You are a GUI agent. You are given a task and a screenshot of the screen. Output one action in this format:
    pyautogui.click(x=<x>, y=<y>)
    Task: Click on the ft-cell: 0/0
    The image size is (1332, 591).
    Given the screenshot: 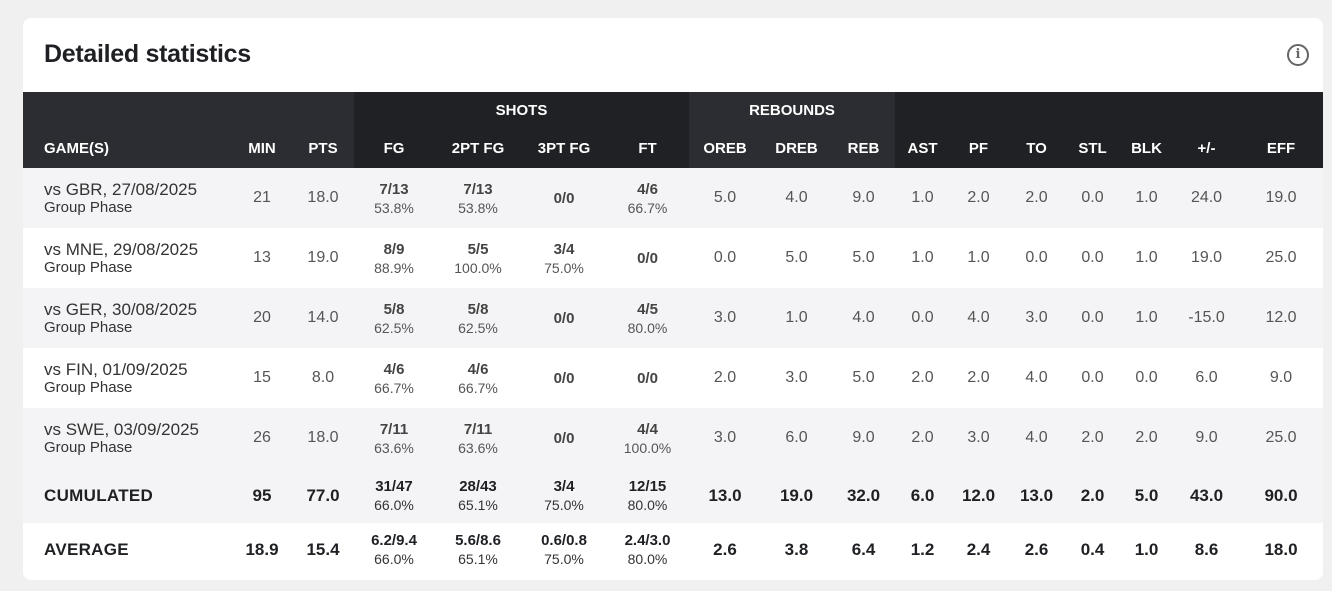 What is the action you would take?
    pyautogui.click(x=647, y=378)
    